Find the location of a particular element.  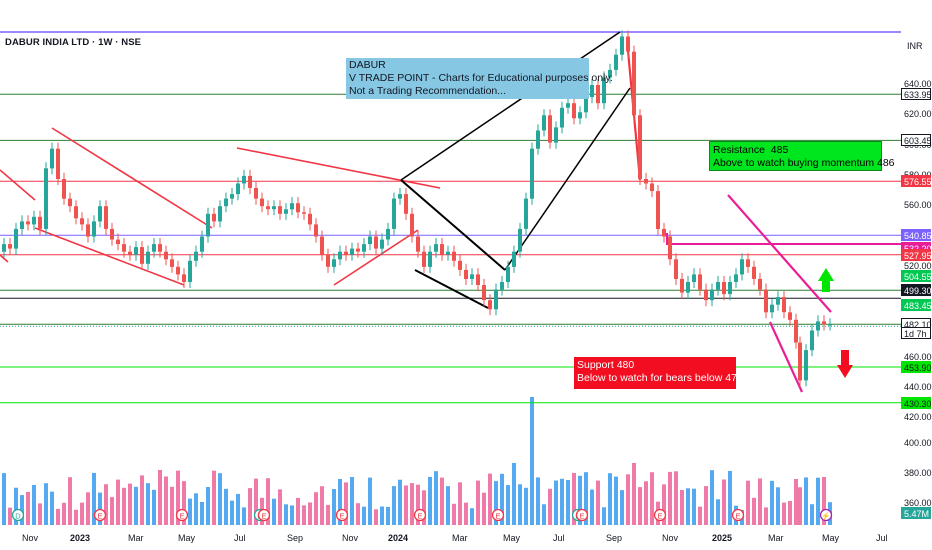

price-tag: 5.47M is located at coordinates (916, 513).